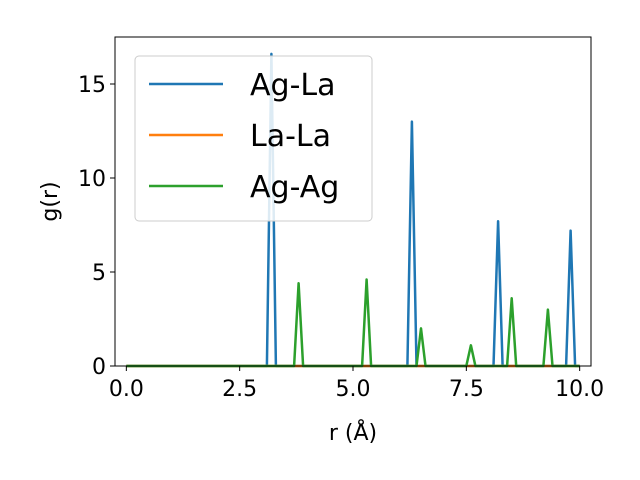 This screenshot has width=640, height=480. I want to click on y-tick-label: 10, so click(92, 179).